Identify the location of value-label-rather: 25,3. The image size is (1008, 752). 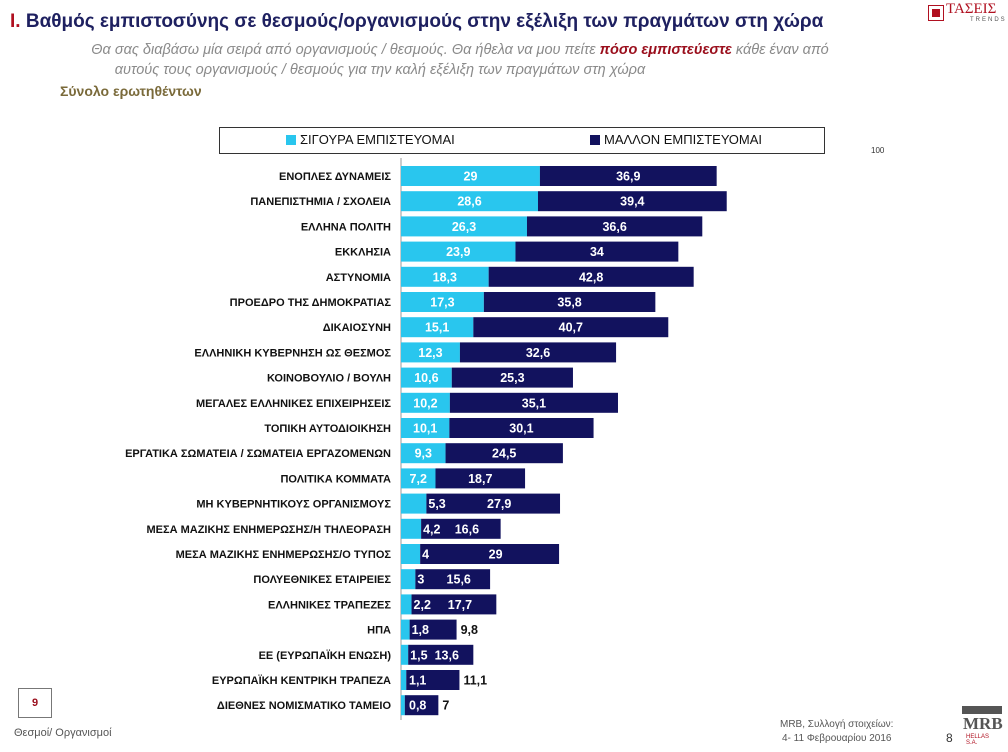
(512, 378).